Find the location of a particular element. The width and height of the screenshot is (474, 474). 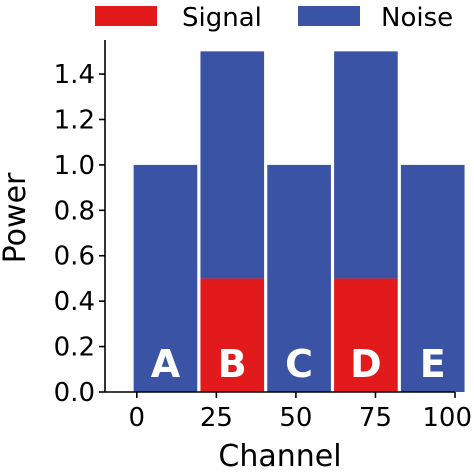

bar-signal-b is located at coordinates (232, 335).